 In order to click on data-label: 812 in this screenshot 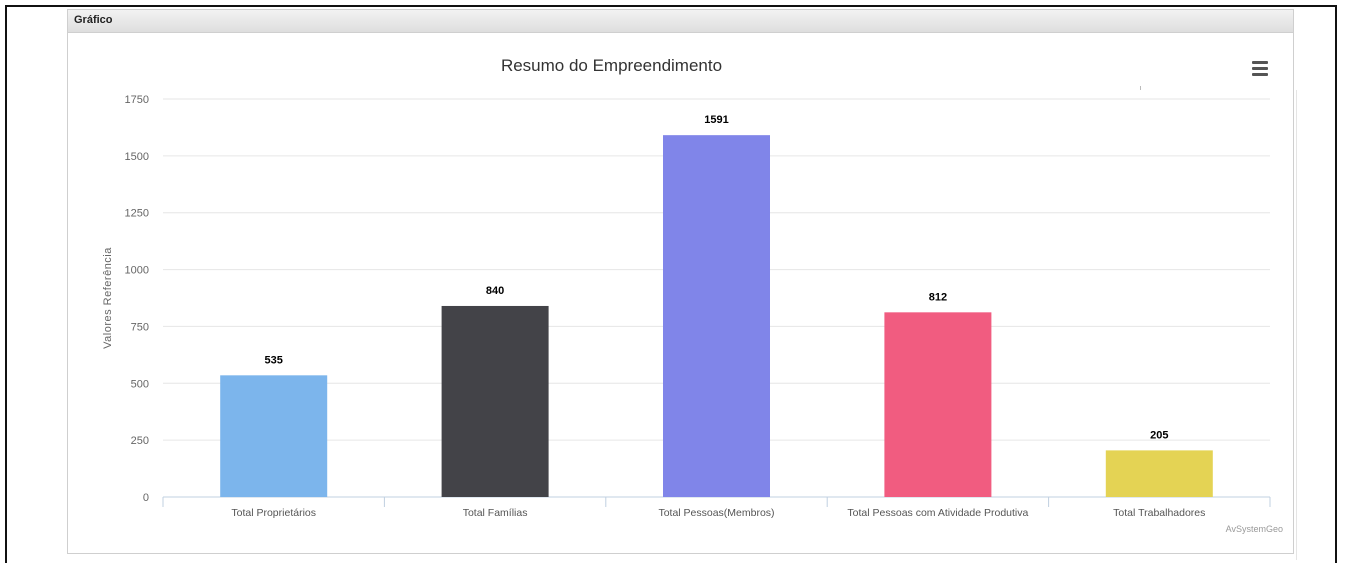, I will do `click(938, 297)`.